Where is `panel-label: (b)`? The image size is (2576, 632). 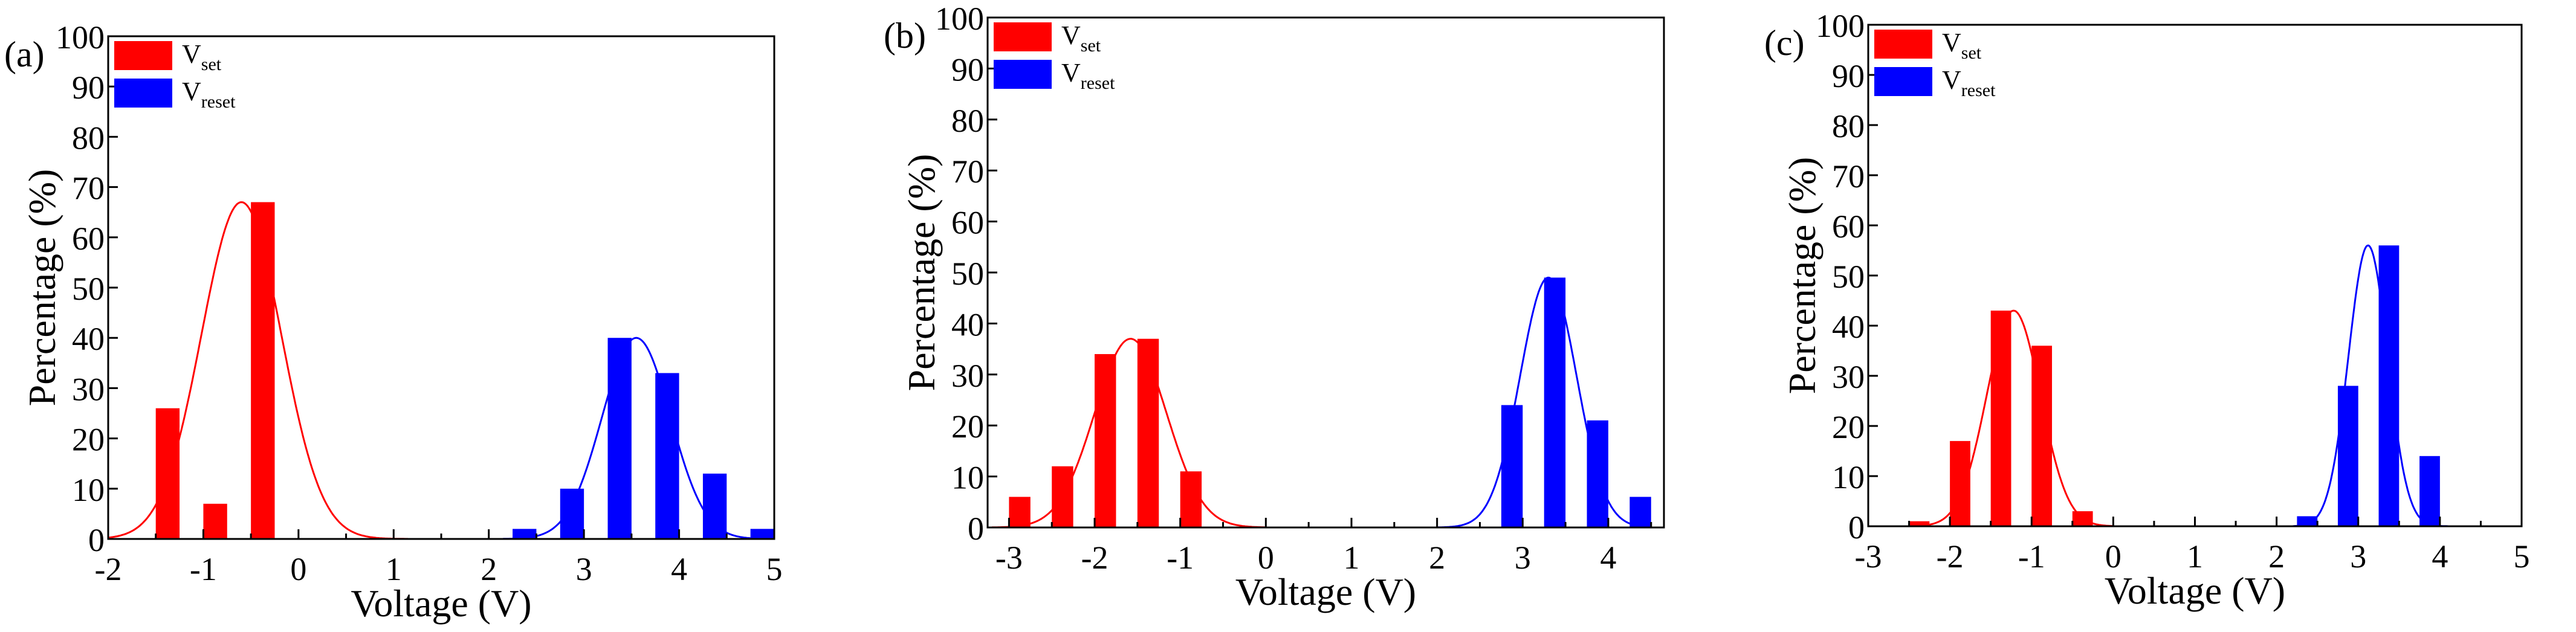 panel-label: (b) is located at coordinates (905, 36).